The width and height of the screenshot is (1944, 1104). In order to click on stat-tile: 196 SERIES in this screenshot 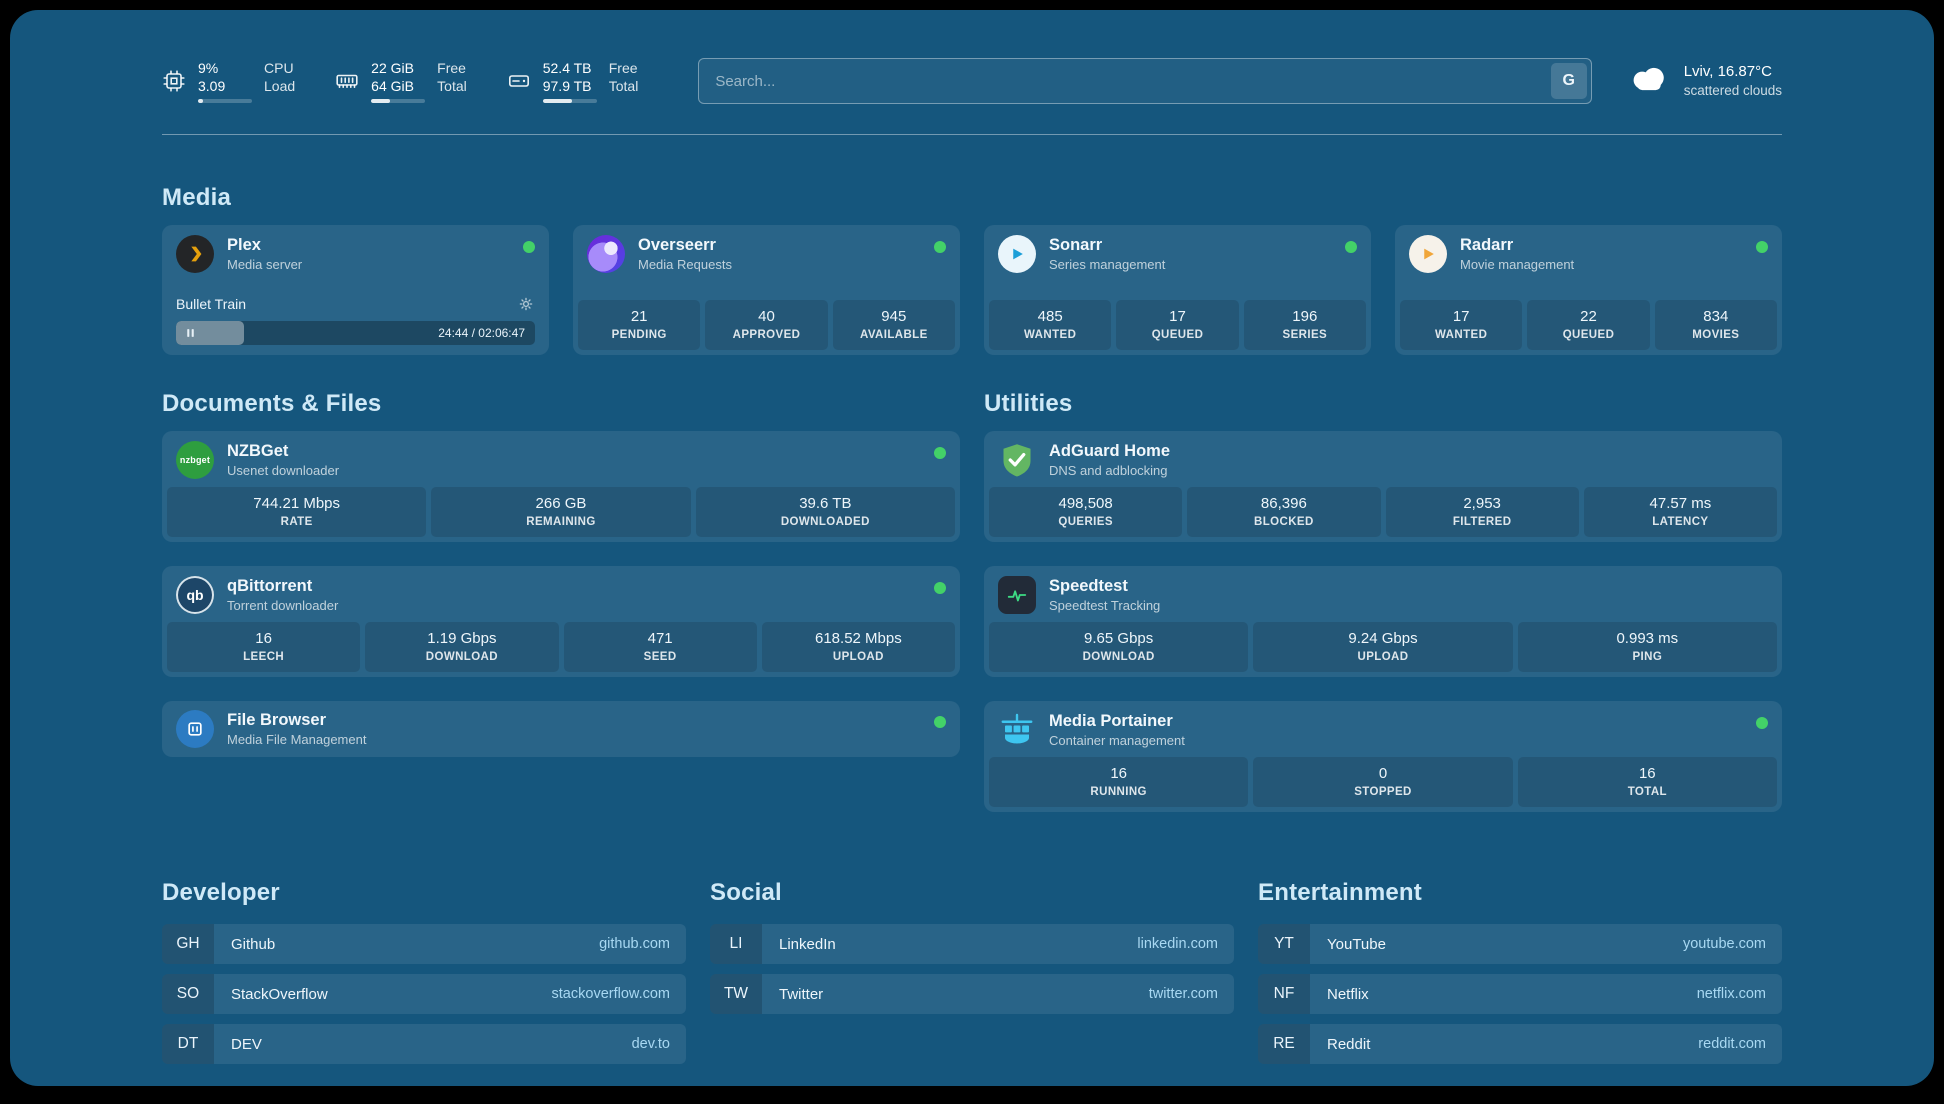, I will do `click(1304, 325)`.